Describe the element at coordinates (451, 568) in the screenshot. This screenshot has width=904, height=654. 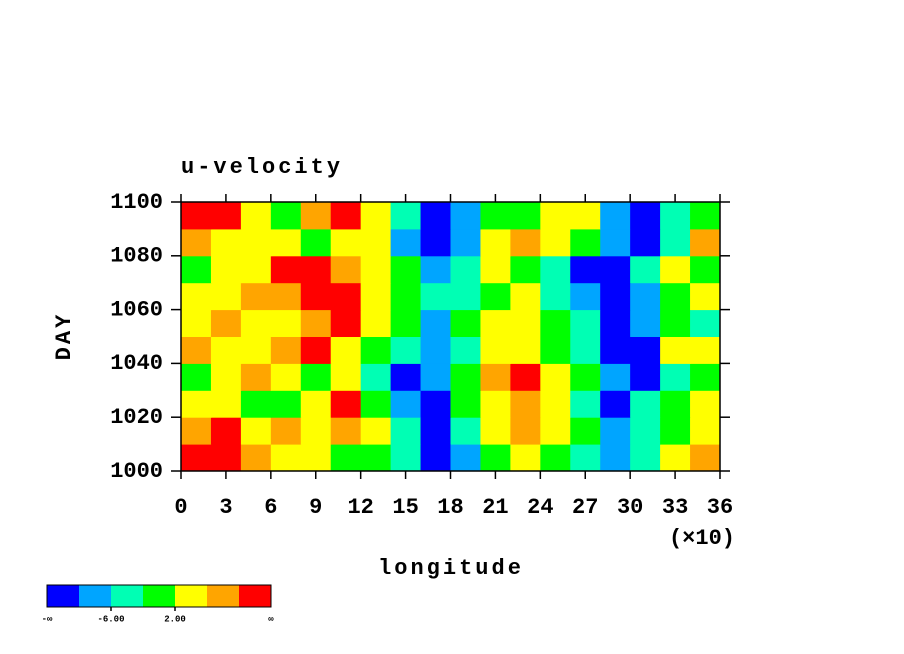
I see `x-axis-label: longitude` at that location.